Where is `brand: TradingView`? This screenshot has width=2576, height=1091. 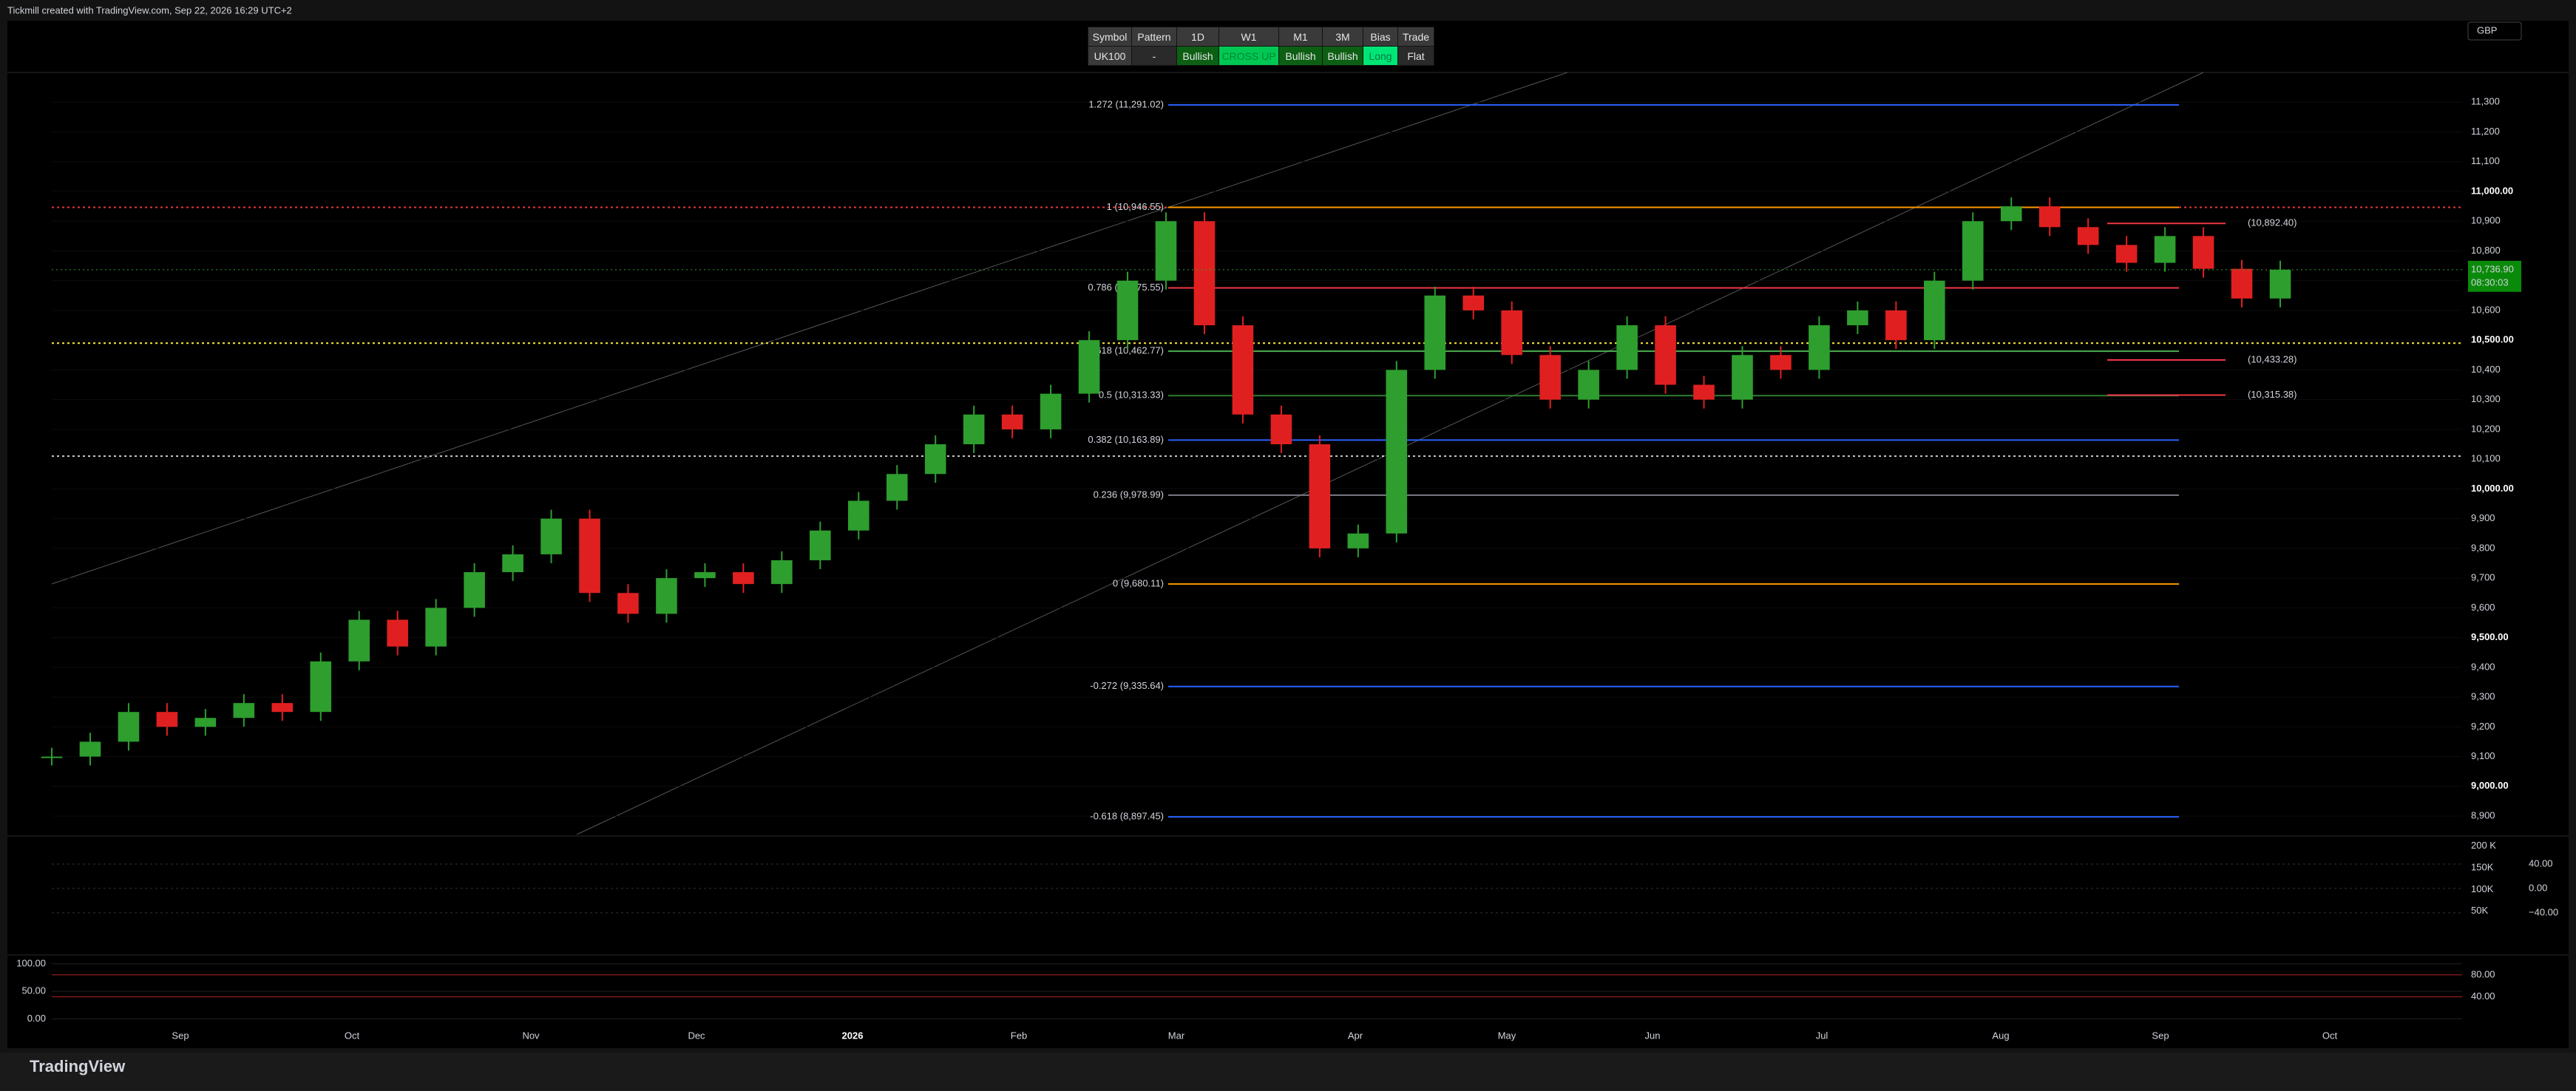
brand: TradingView is located at coordinates (78, 1066).